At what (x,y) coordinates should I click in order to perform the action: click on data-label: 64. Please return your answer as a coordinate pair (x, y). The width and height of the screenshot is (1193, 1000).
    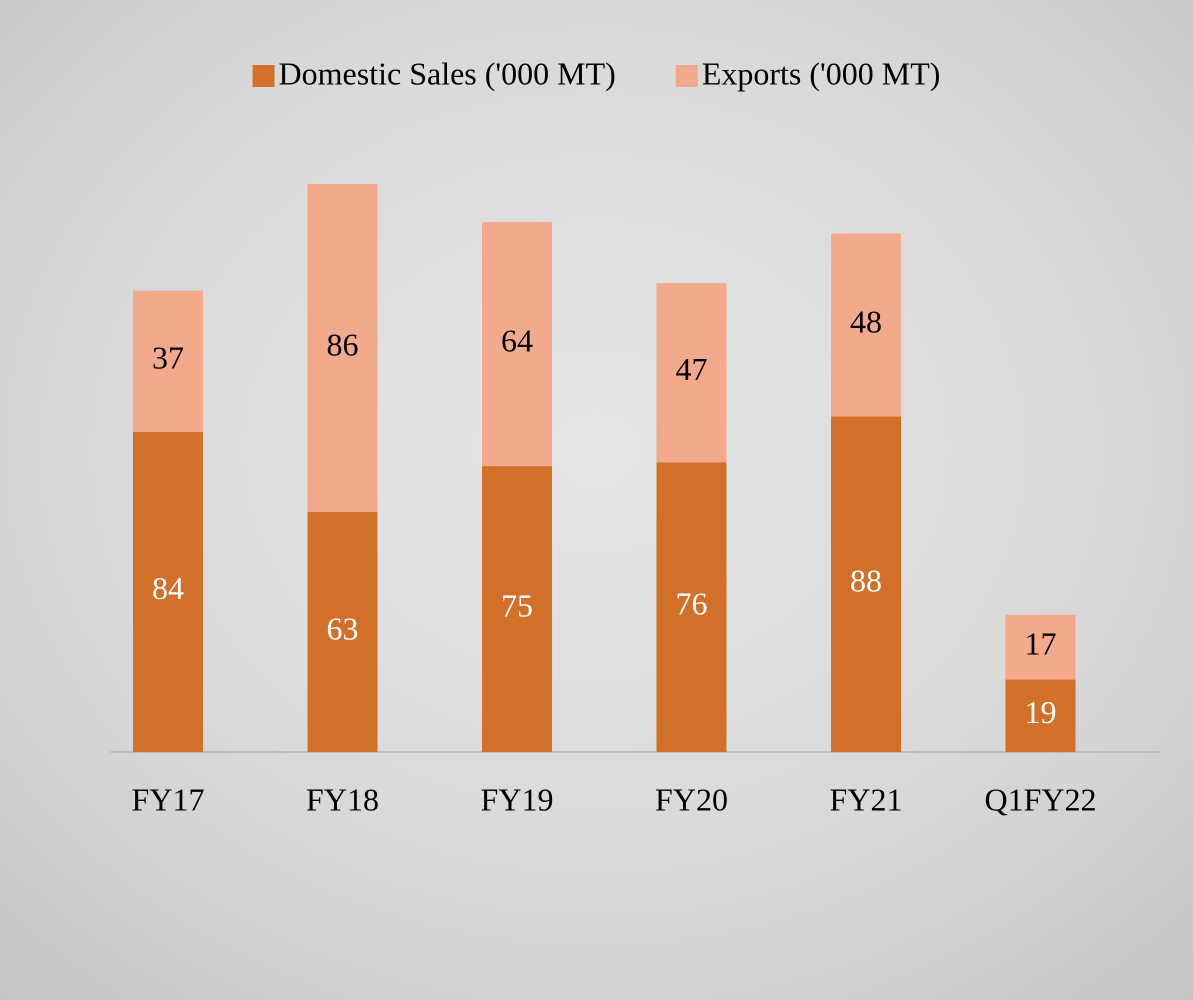
    Looking at the image, I should click on (517, 340).